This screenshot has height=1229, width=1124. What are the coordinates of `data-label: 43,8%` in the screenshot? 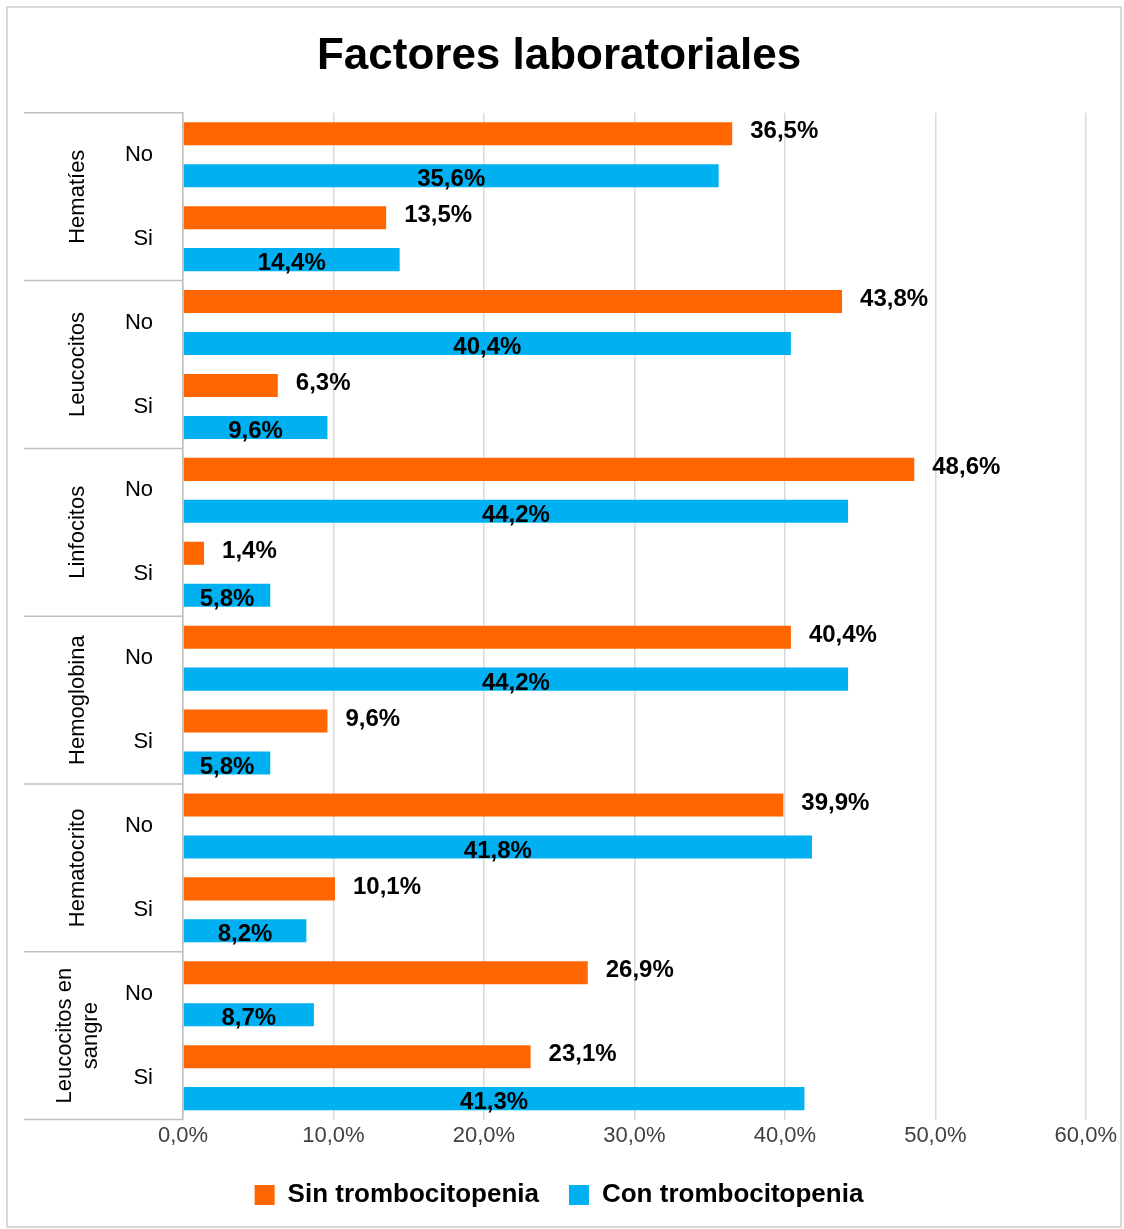 It's located at (894, 298).